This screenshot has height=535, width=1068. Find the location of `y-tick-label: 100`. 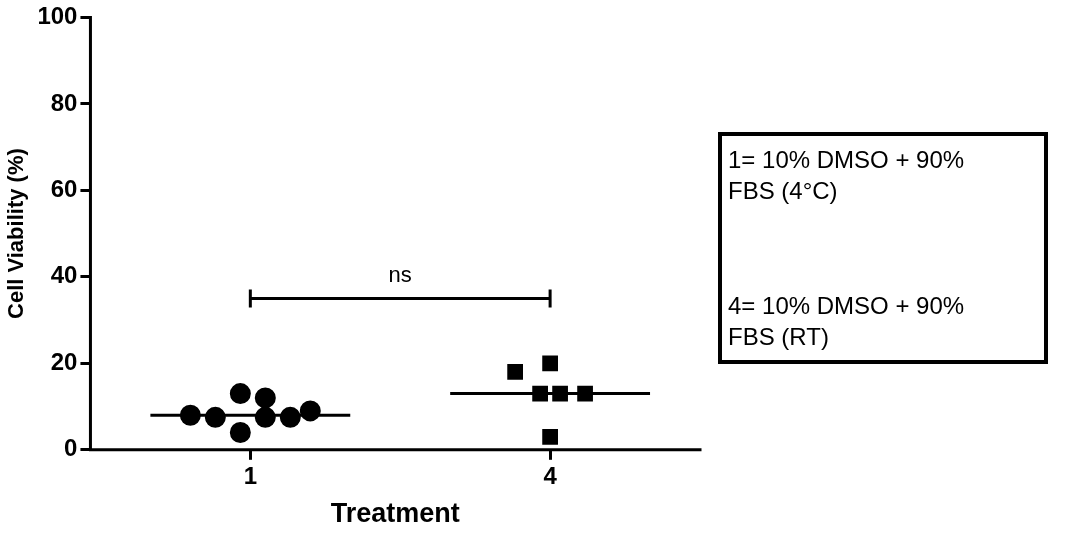

y-tick-label: 100 is located at coordinates (57, 16).